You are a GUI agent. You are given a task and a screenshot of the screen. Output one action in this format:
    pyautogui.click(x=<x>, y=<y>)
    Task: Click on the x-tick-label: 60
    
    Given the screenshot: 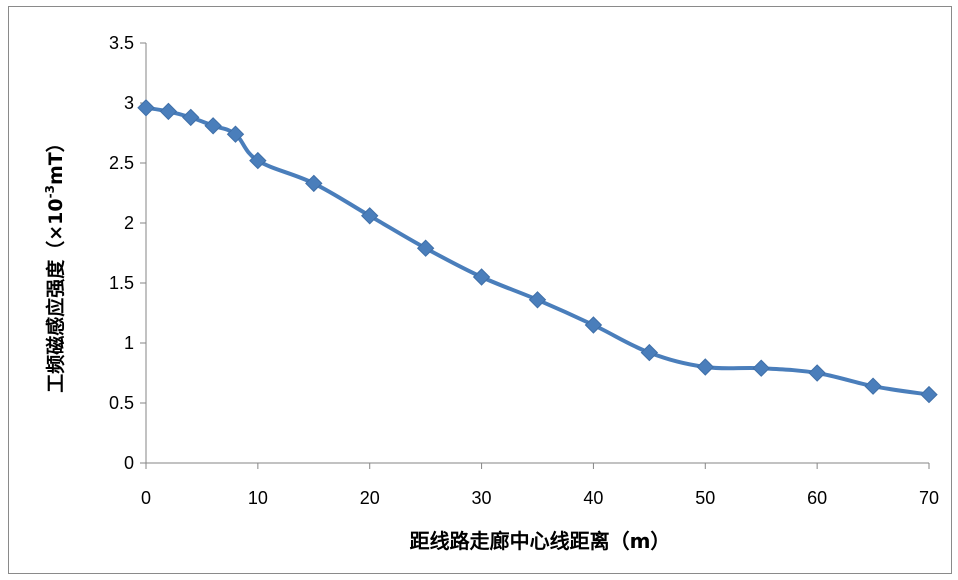 What is the action you would take?
    pyautogui.click(x=817, y=498)
    